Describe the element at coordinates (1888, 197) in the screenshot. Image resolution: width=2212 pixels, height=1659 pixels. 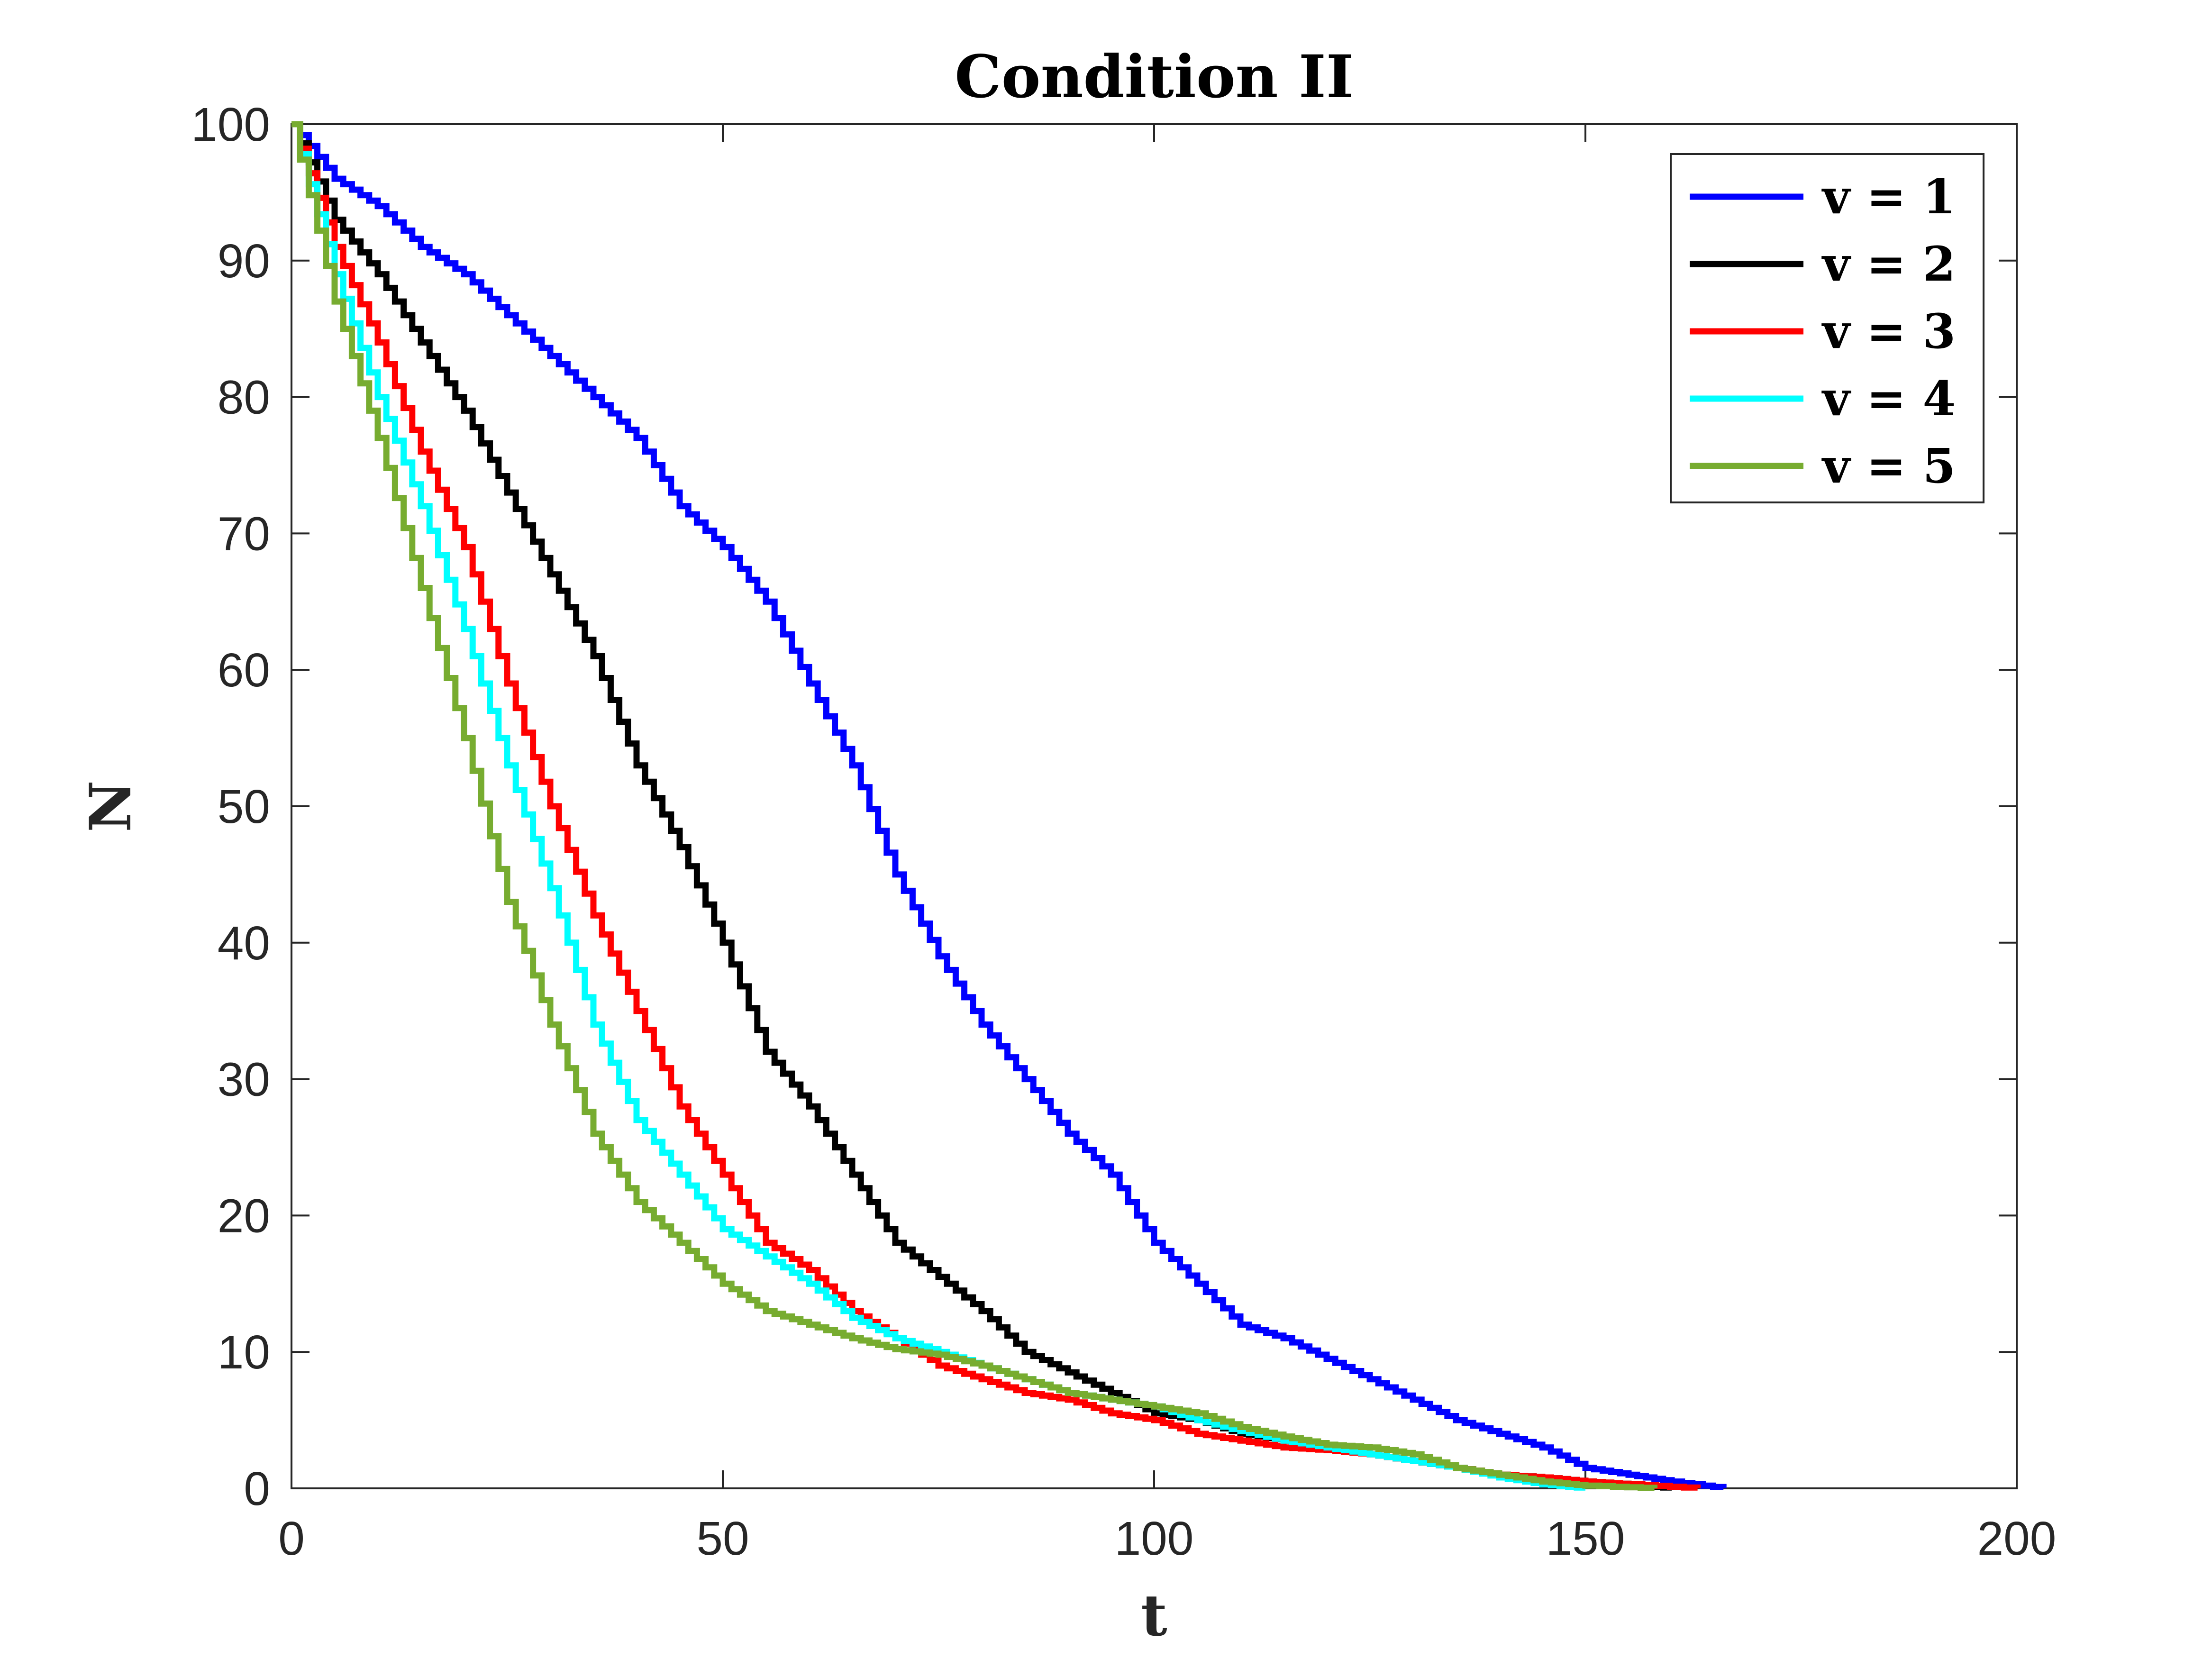
I see `legend-label-1: v = 1` at that location.